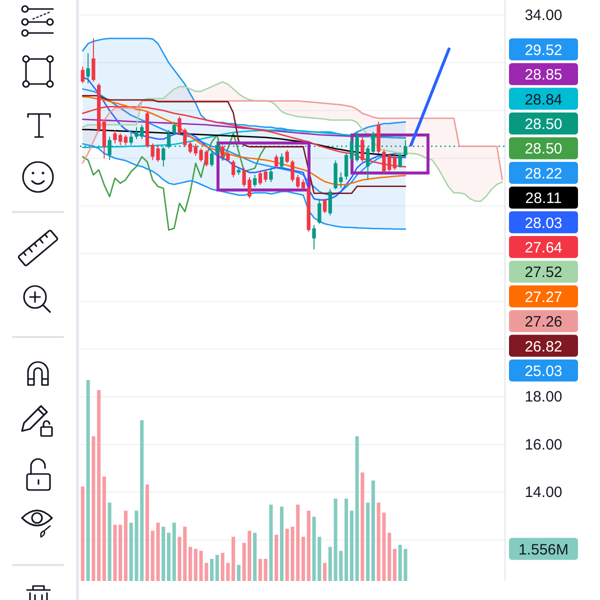 Image resolution: width=600 pixels, height=600 pixels. What do you see at coordinates (543, 248) in the screenshot?
I see `text: 27.64` at bounding box center [543, 248].